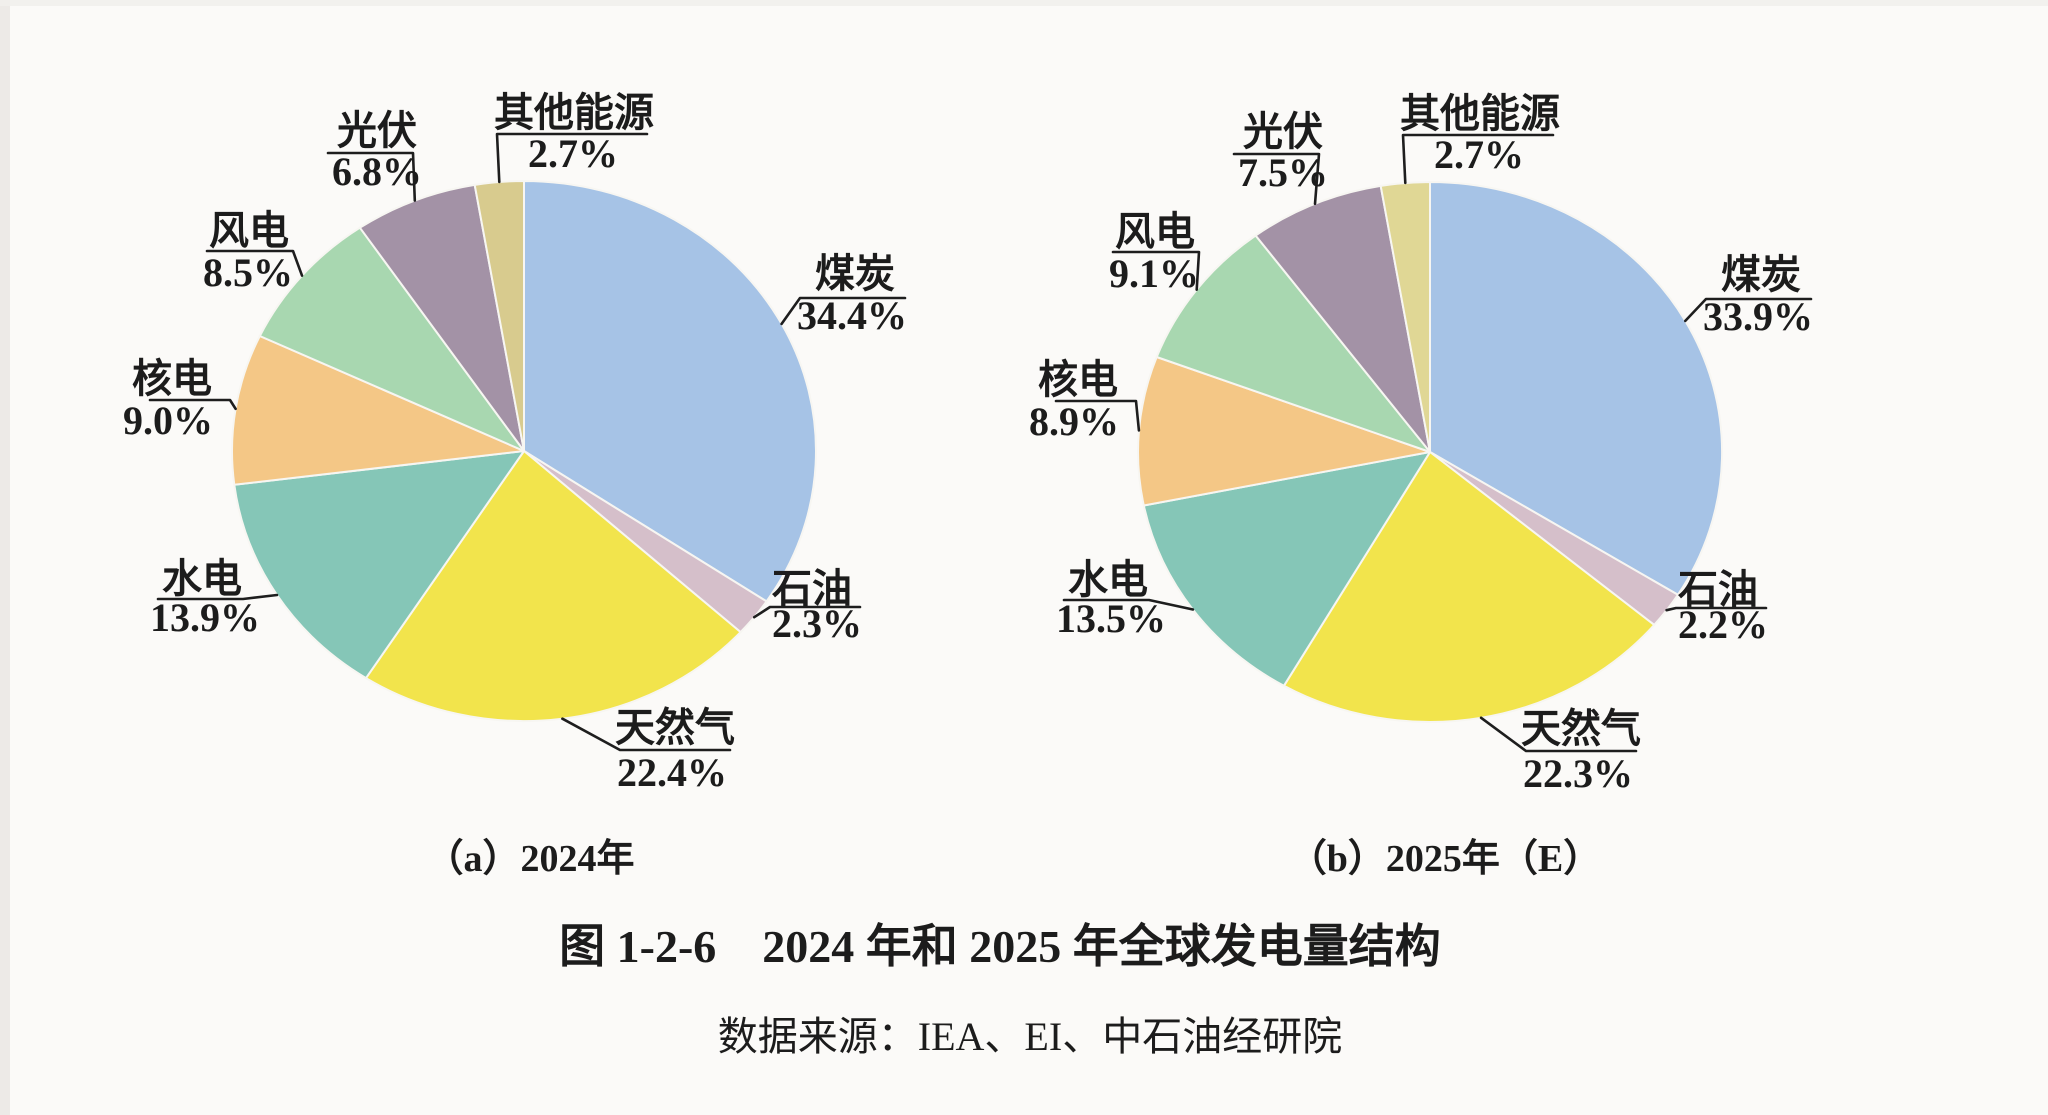 The image size is (2048, 1115). I want to click on slice-percent: 9.0%, so click(168, 420).